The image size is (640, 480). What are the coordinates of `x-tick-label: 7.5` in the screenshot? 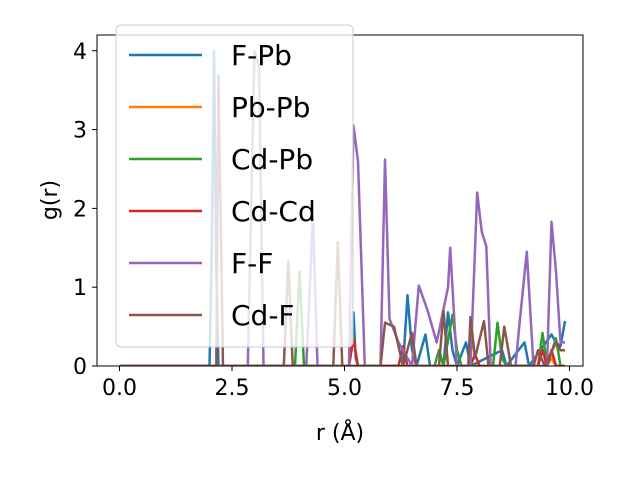 It's located at (457, 388).